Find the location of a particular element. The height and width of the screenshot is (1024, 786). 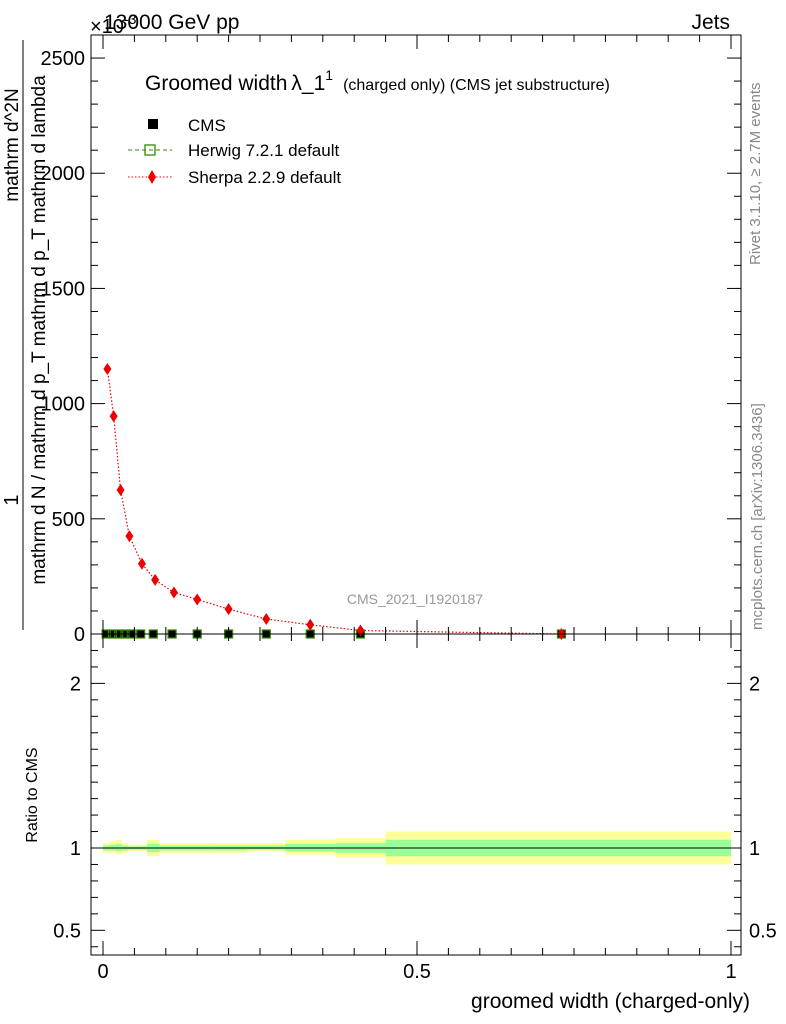

mcplots-label: mcplots.cern.ch [arXiv:1306.3436] is located at coordinates (757, 516).